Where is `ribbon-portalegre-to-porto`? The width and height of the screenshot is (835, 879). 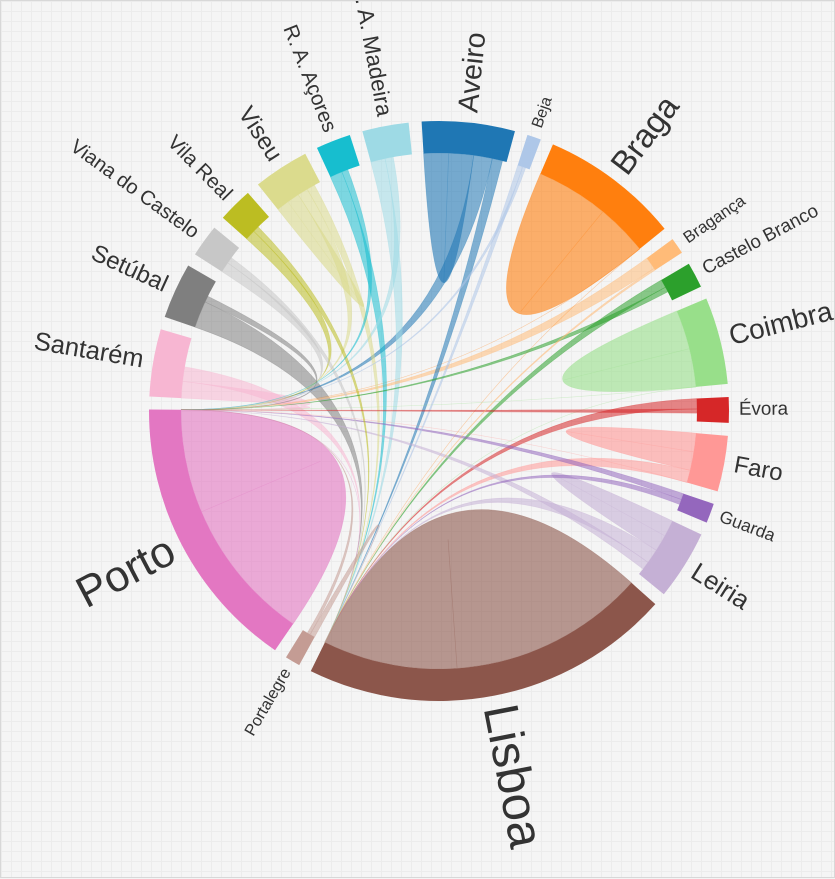 ribbon-portalegre-to-porto is located at coordinates (267, 522).